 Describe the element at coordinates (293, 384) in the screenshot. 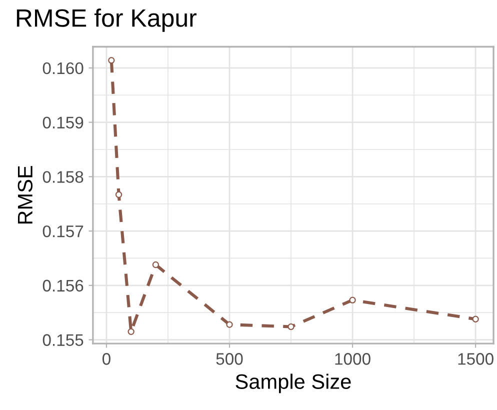

I see `x-axis-title: Sample Size` at that location.